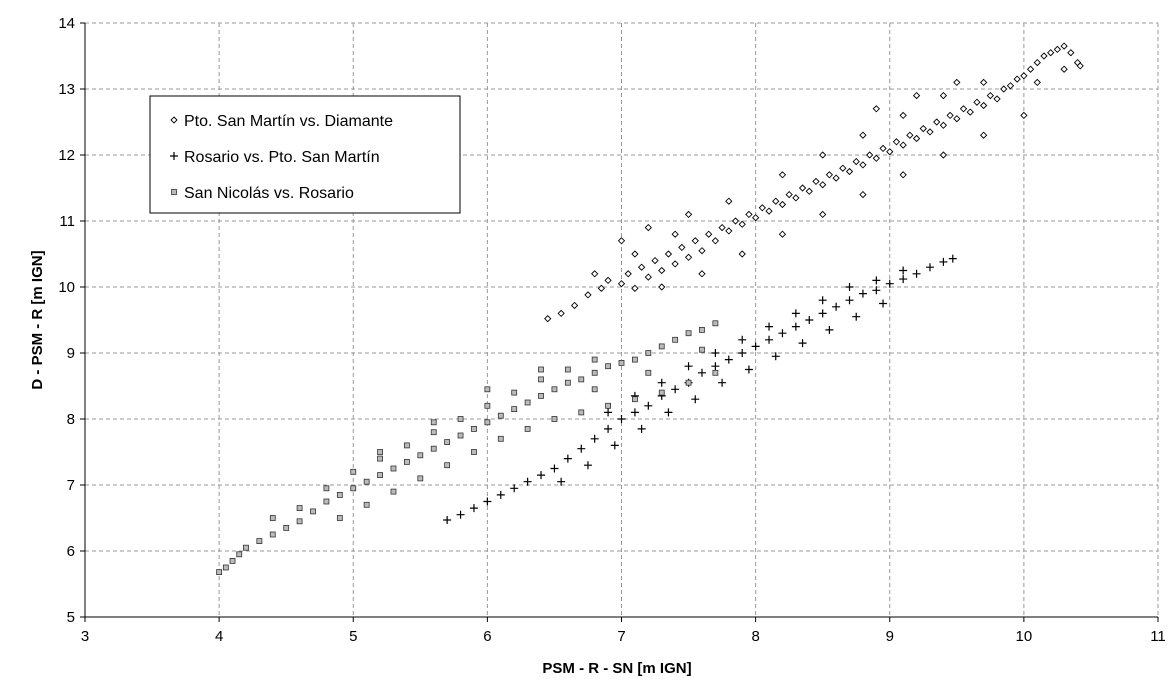  Describe the element at coordinates (71, 320) in the screenshot. I see `y-axis-ticks: 5 6 7 8 9 10 11 12 13 14` at that location.